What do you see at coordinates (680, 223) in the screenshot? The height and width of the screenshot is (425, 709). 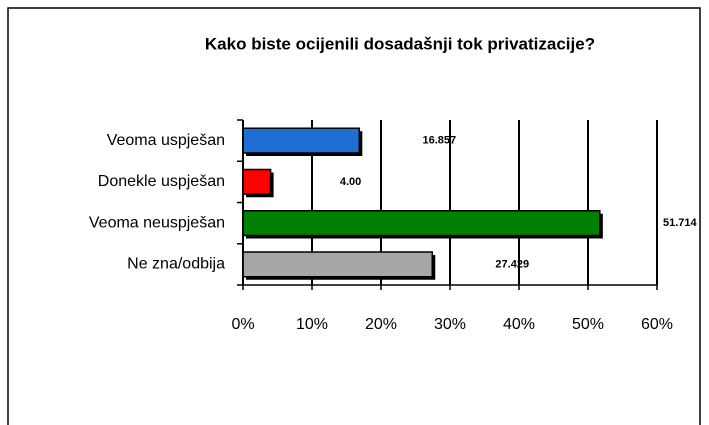 I see `data-label: 51.714` at bounding box center [680, 223].